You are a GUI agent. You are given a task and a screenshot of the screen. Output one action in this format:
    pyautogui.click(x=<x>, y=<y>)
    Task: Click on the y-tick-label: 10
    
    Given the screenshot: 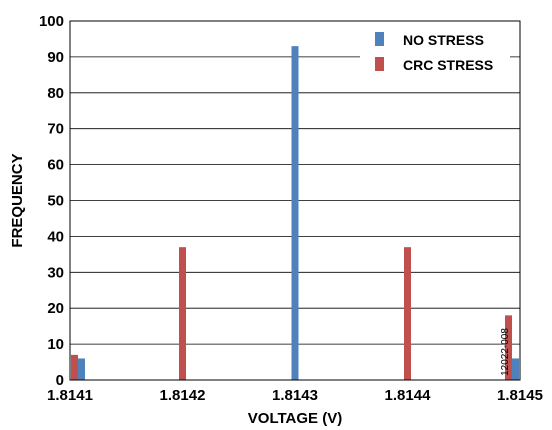 What is the action you would take?
    pyautogui.click(x=55, y=344)
    